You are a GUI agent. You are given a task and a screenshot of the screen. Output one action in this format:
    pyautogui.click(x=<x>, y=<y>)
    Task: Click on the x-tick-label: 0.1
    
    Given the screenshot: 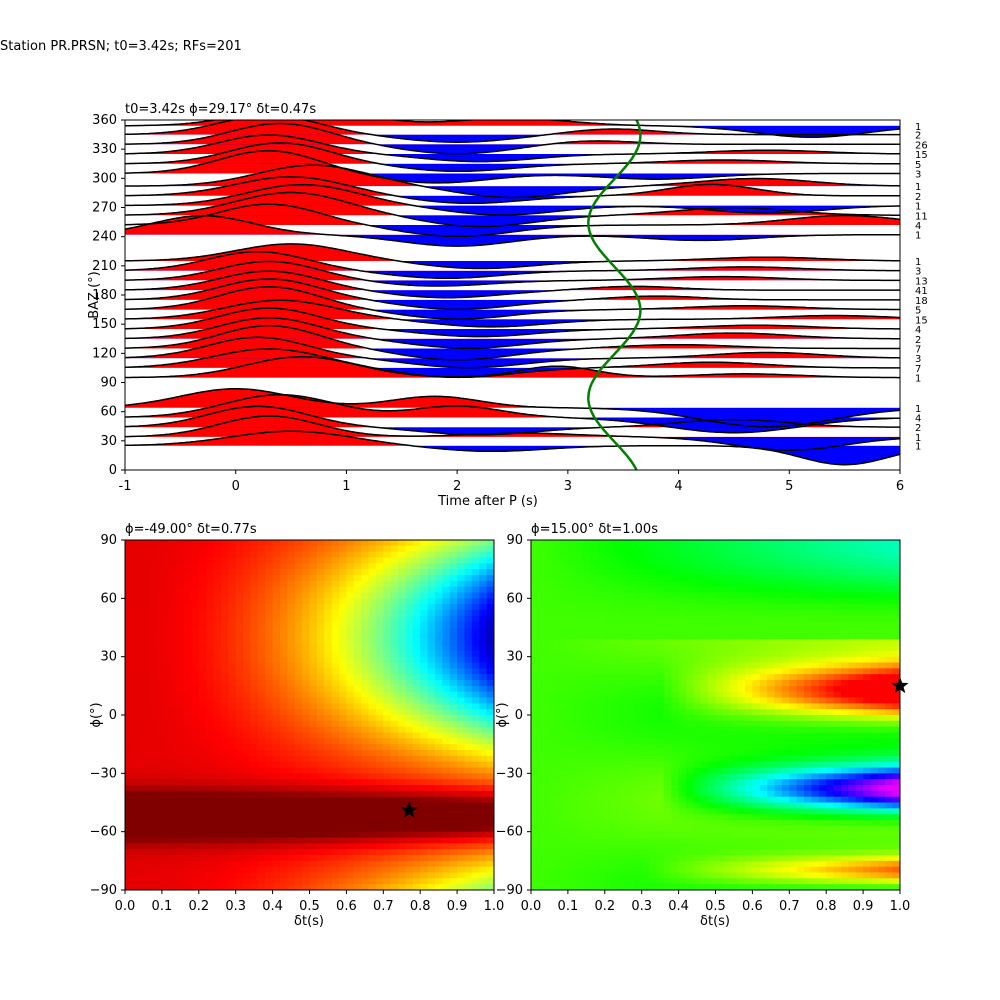 What is the action you would take?
    pyautogui.click(x=162, y=906)
    